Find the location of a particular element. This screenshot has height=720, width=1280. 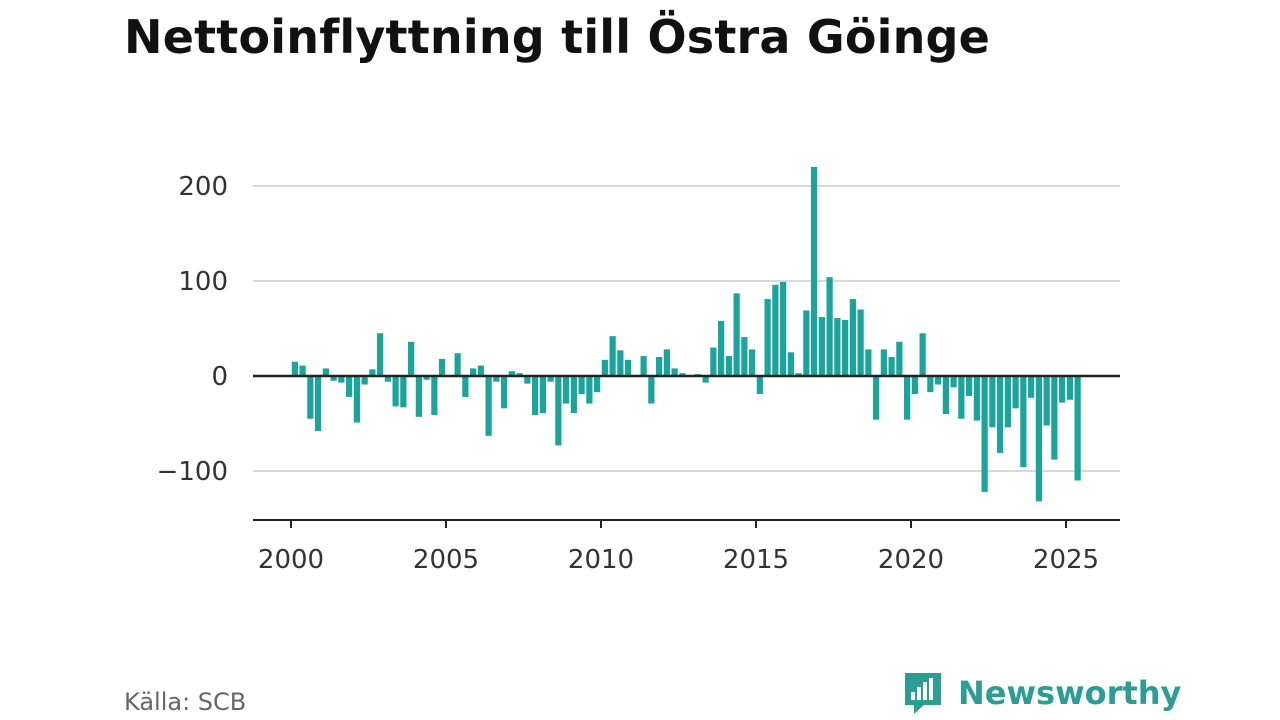

y-axis-labels: −100 0 100 200 is located at coordinates (192, 329).